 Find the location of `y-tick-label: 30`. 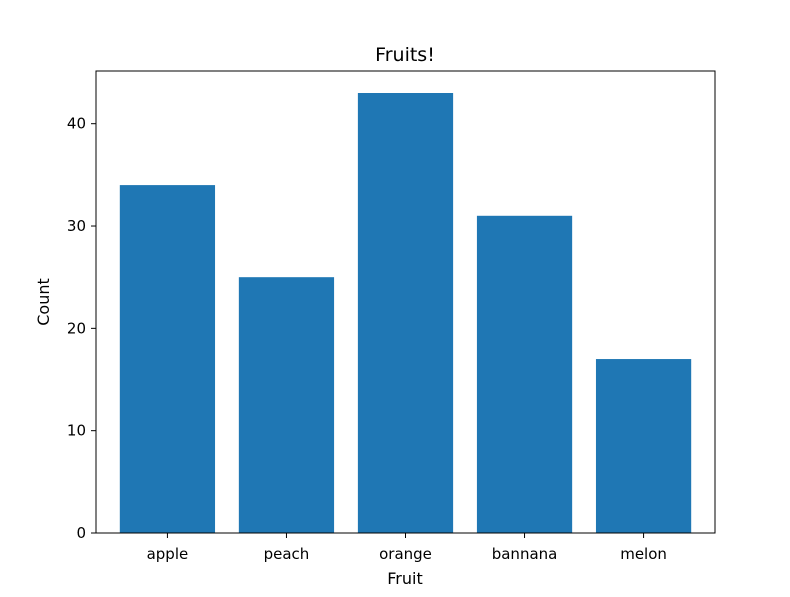

y-tick-label: 30 is located at coordinates (76, 226).